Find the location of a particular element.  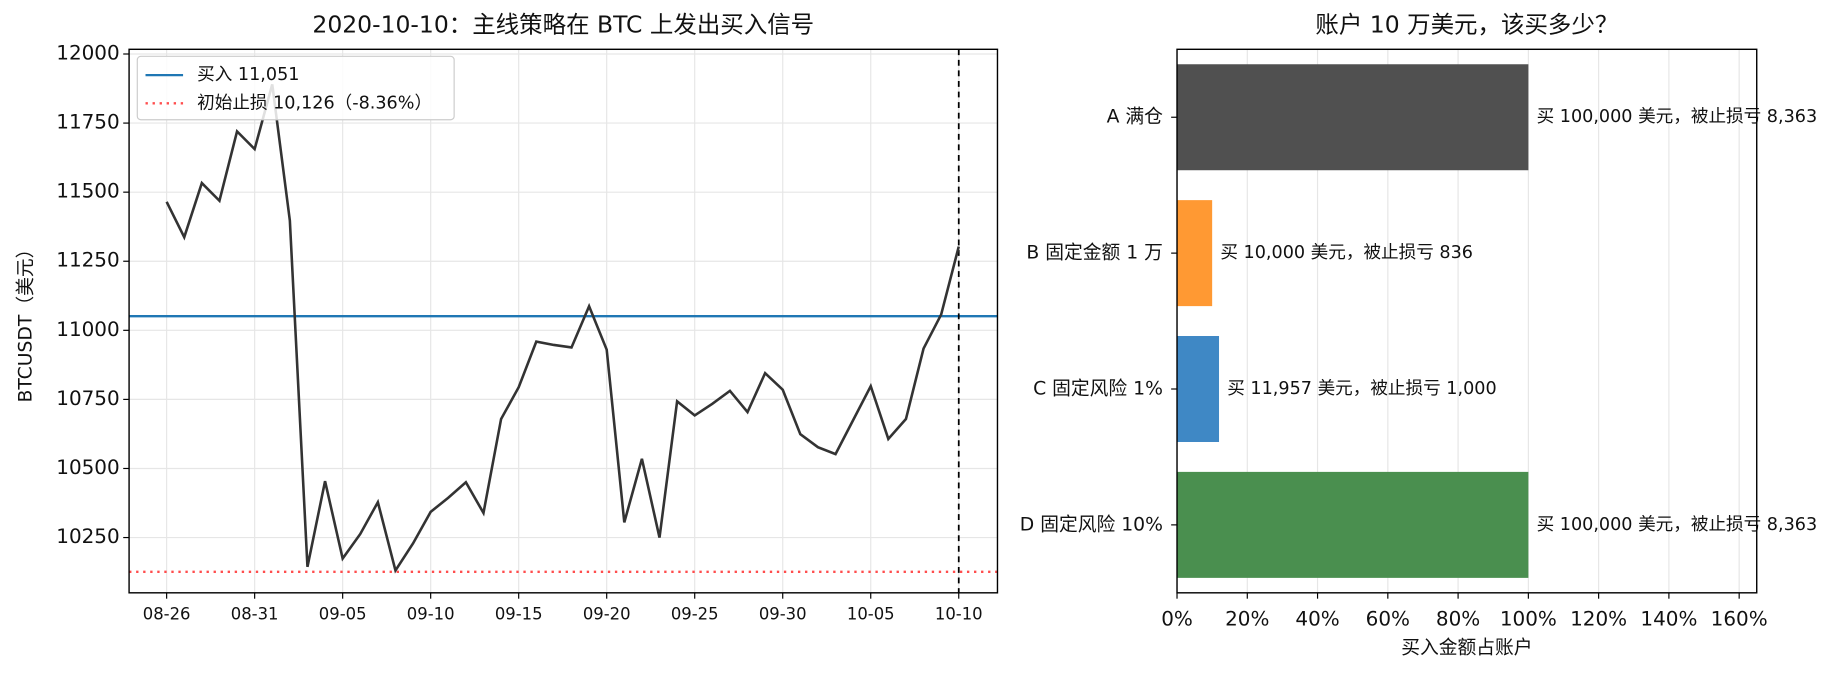

x-tick-label: 160% is located at coordinates (1739, 618).